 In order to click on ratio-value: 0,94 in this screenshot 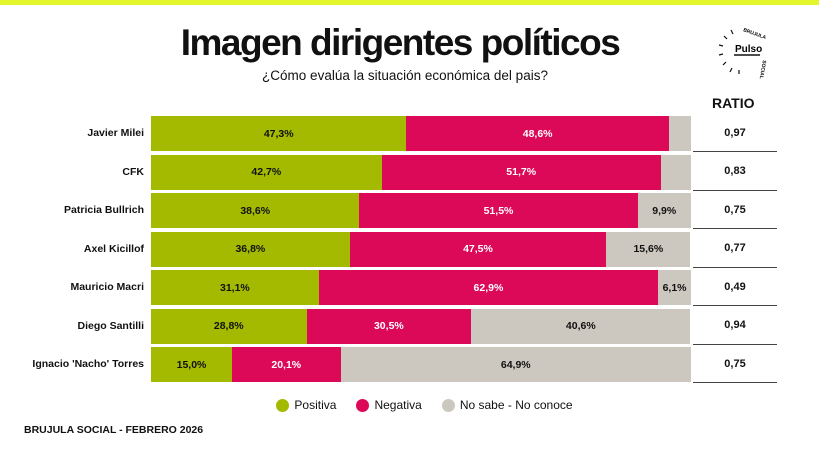, I will do `click(735, 326)`.